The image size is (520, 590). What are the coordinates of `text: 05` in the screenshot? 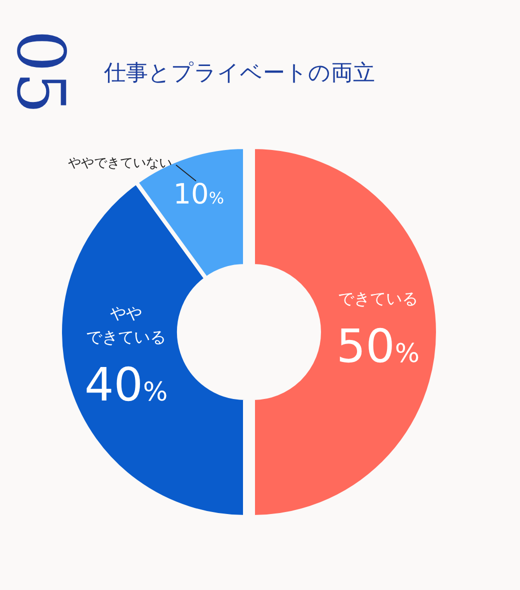 It's located at (40, 72).